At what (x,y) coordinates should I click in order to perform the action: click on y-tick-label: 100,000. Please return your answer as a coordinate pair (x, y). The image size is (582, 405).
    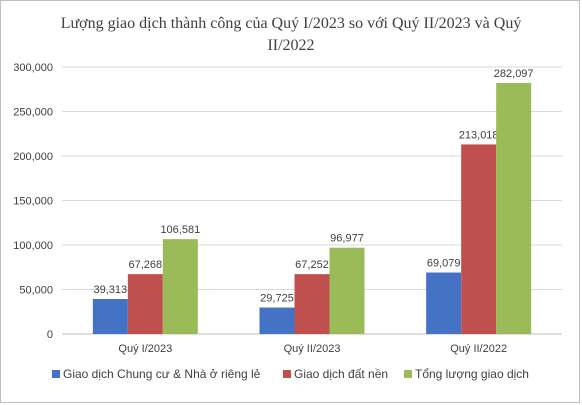
    Looking at the image, I should click on (33, 246).